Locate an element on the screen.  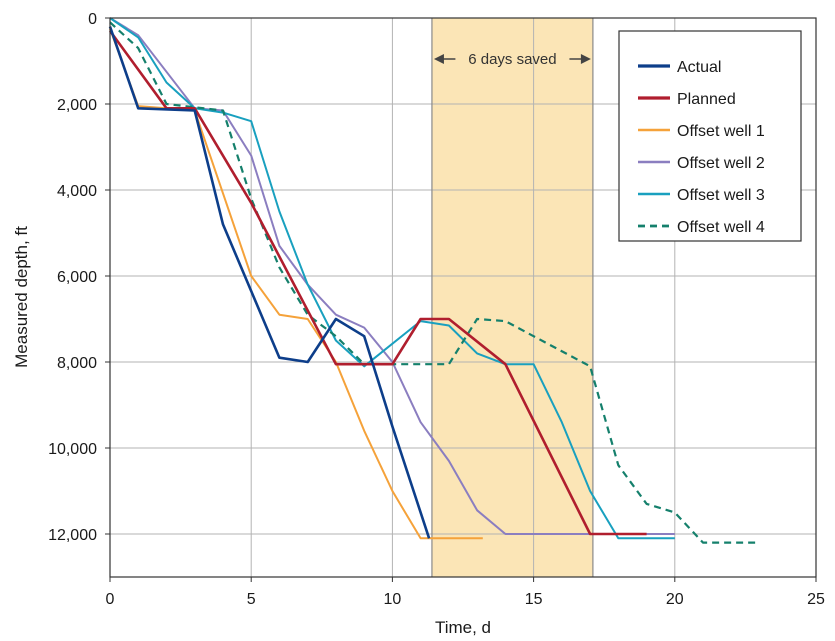
legend-label: Offset well 3 is located at coordinates (721, 195).